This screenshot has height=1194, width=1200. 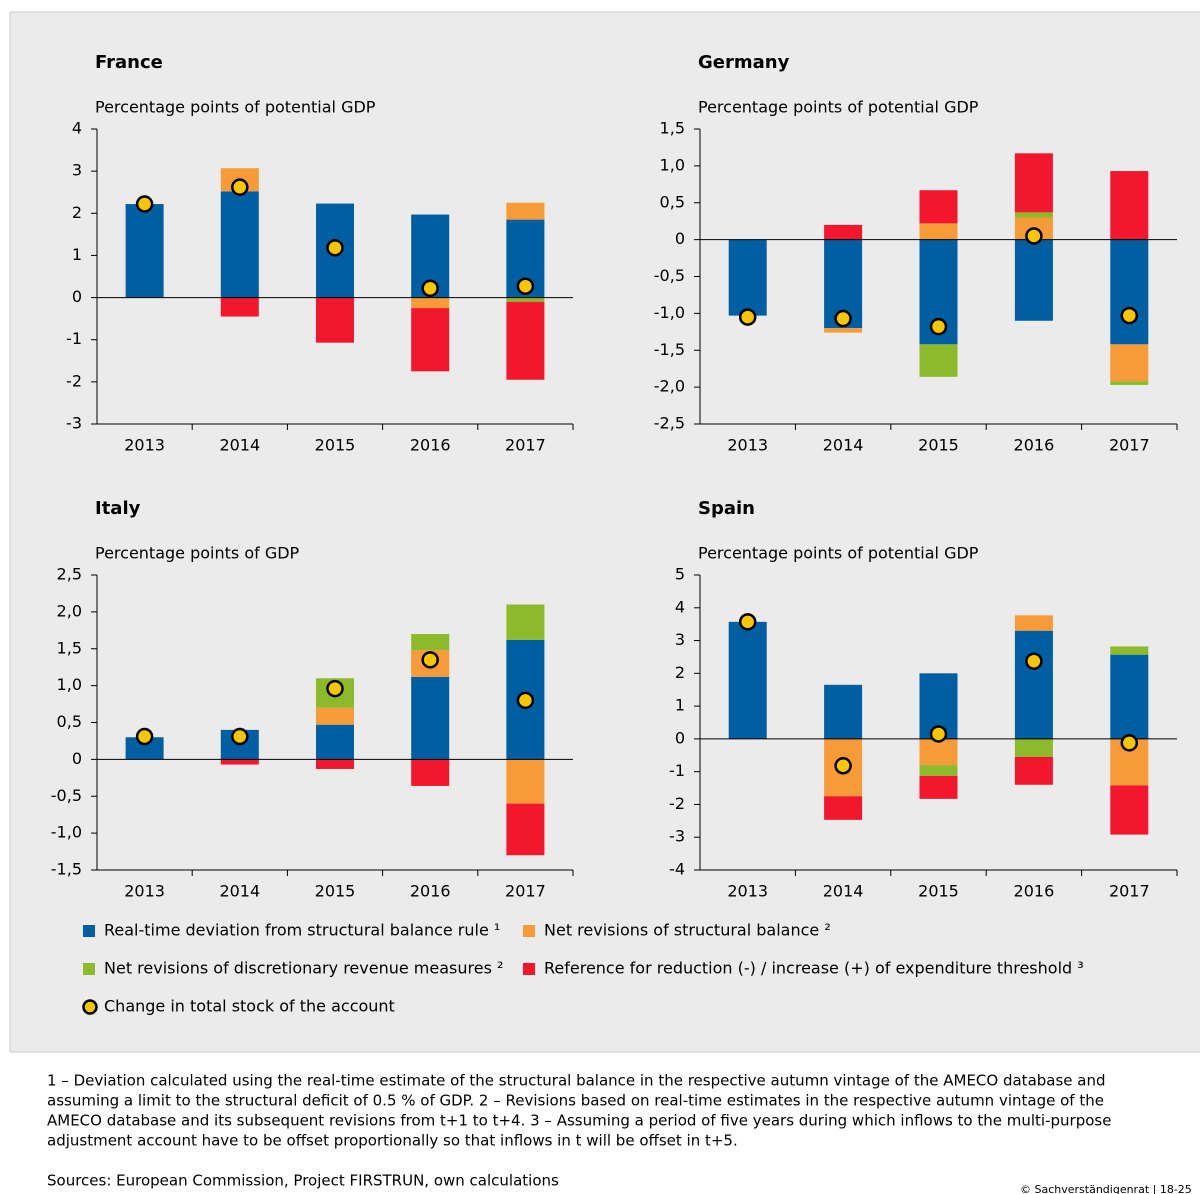 I want to click on y-tick-label: 2,0, so click(x=69, y=610).